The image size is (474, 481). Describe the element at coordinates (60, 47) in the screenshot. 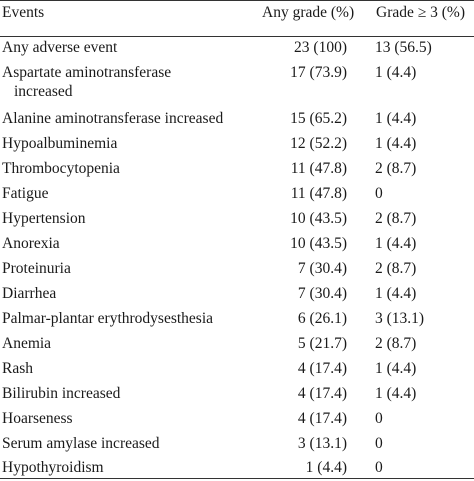

I see `event-cell: Any adverse event` at that location.